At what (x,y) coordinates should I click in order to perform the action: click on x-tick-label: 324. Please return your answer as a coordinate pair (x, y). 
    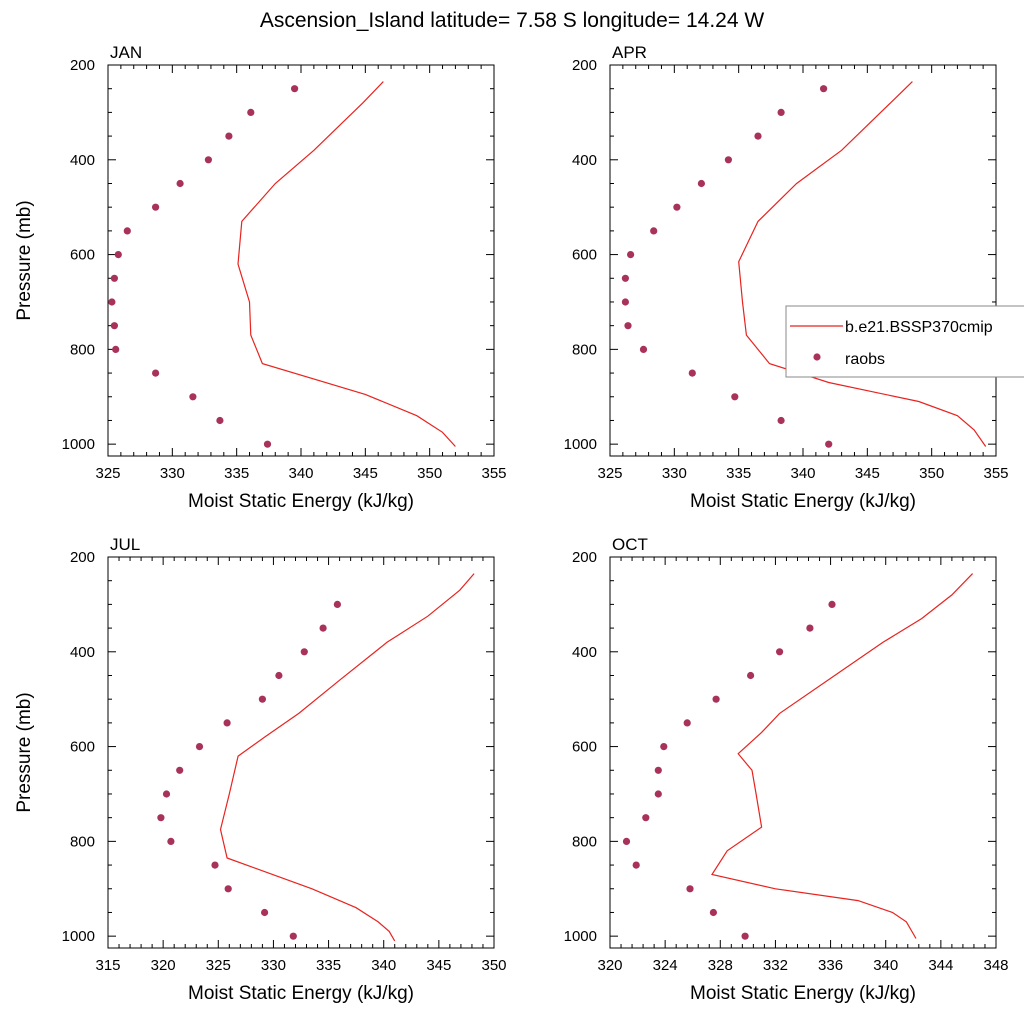
    Looking at the image, I should click on (665, 965).